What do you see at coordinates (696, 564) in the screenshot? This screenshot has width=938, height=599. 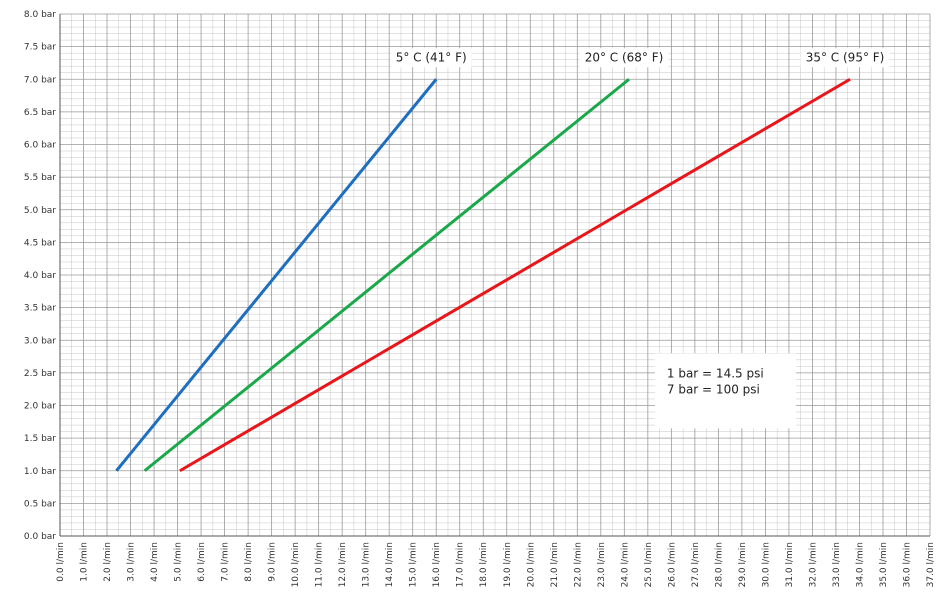 I see `x-tick-label: 27.0 l/min` at bounding box center [696, 564].